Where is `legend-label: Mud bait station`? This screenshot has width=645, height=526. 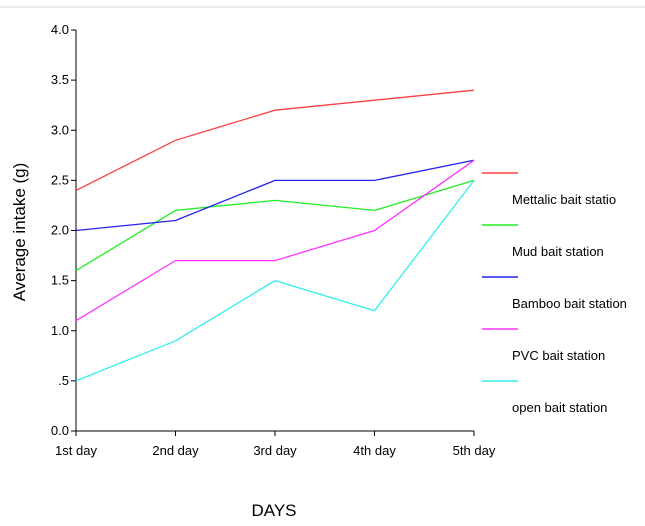 legend-label: Mud bait station is located at coordinates (558, 251).